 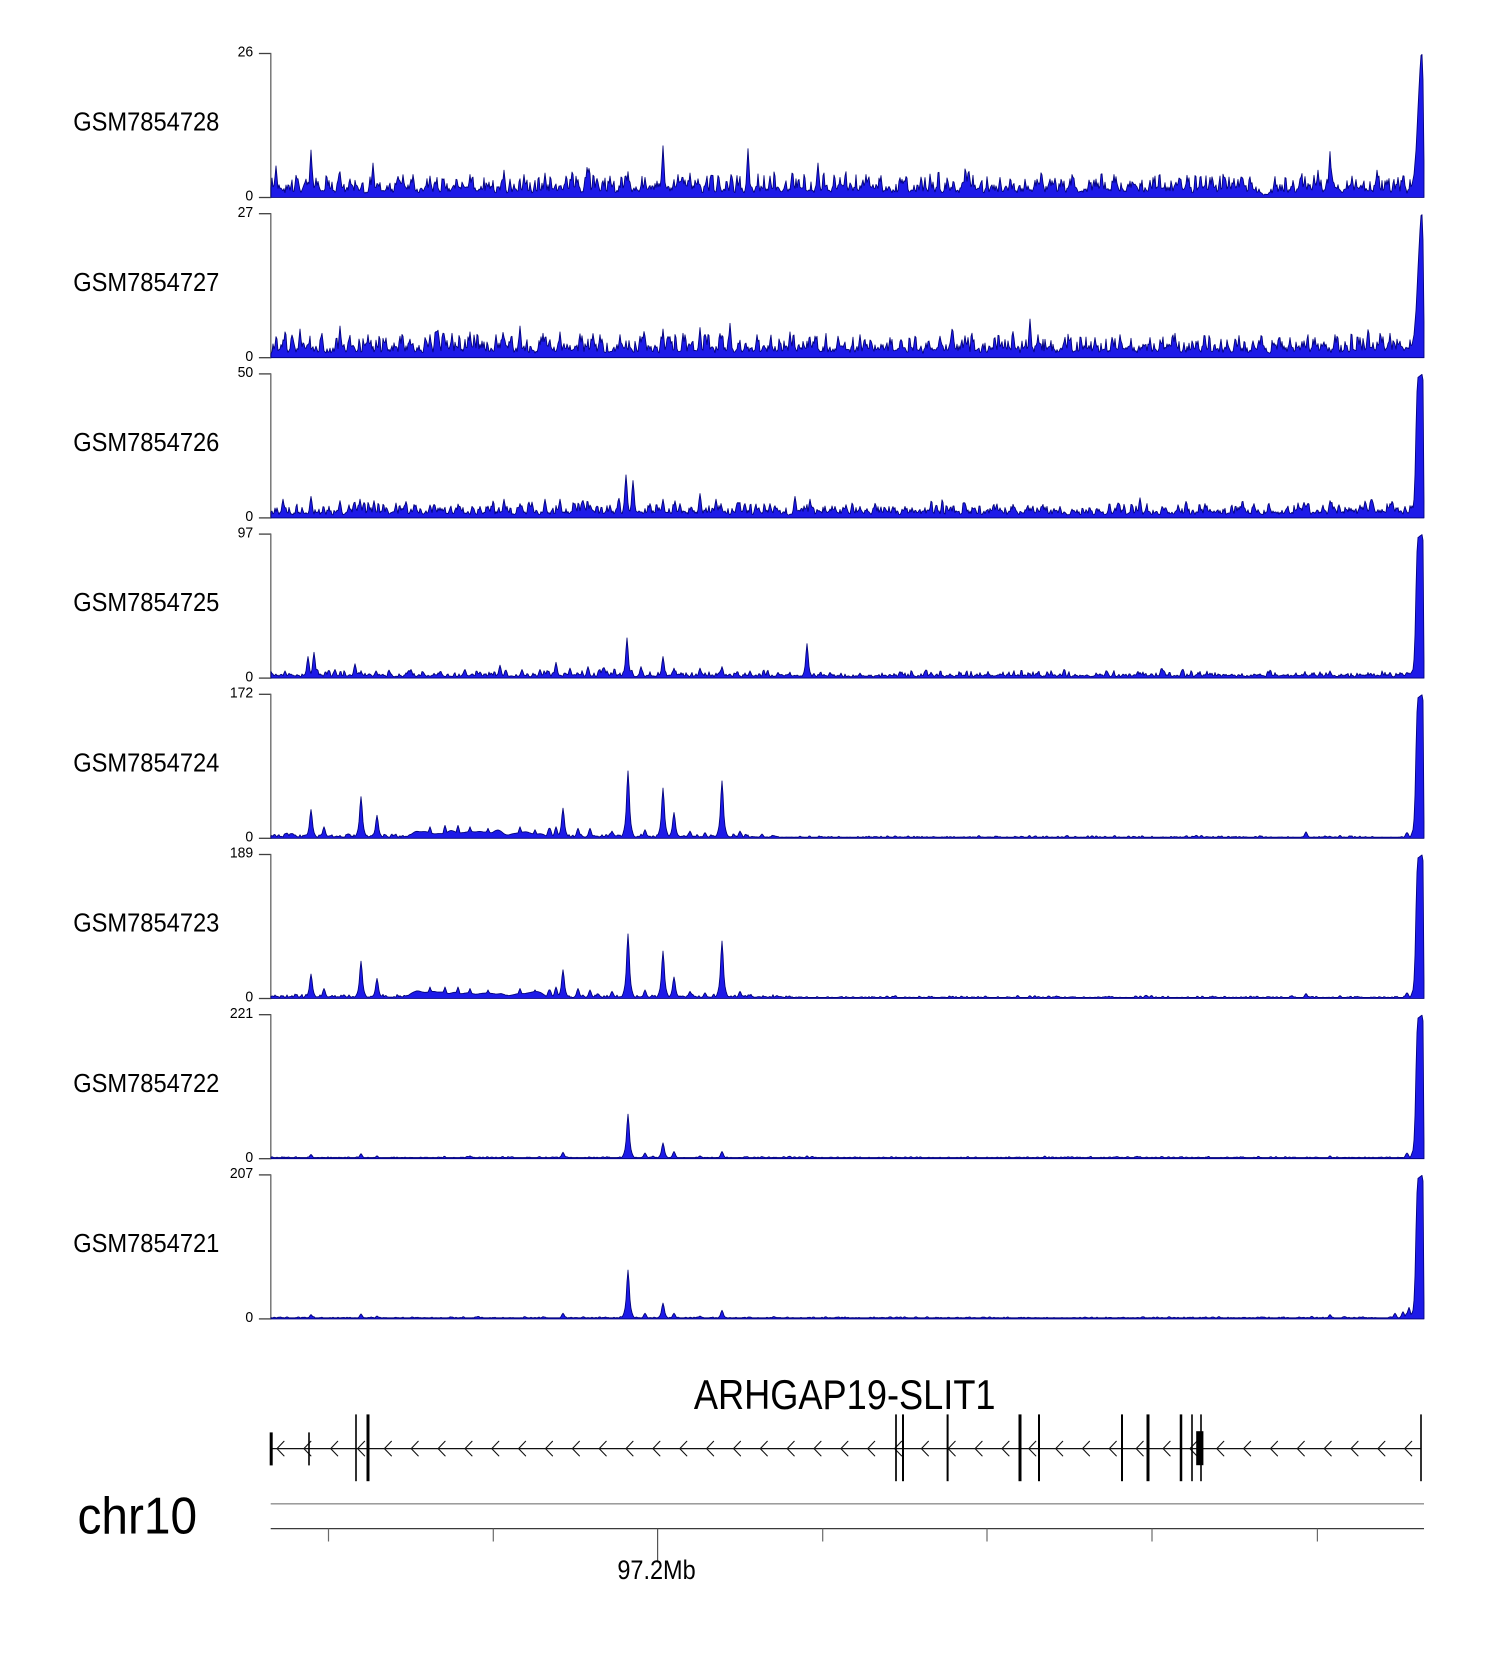 I want to click on svg-text: ARHGAP19-SLIT1, so click(x=845, y=1396).